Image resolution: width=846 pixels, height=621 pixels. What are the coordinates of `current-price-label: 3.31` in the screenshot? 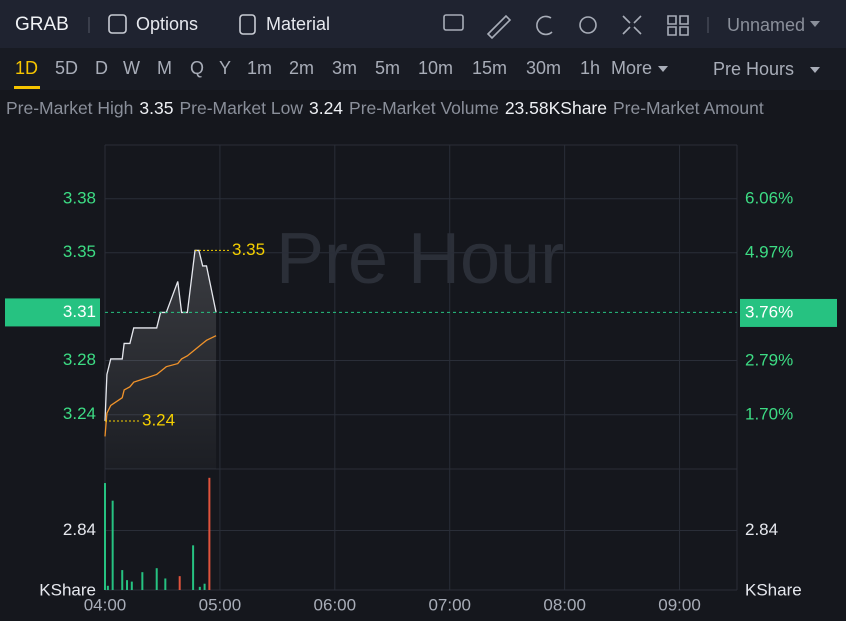 It's located at (79, 311).